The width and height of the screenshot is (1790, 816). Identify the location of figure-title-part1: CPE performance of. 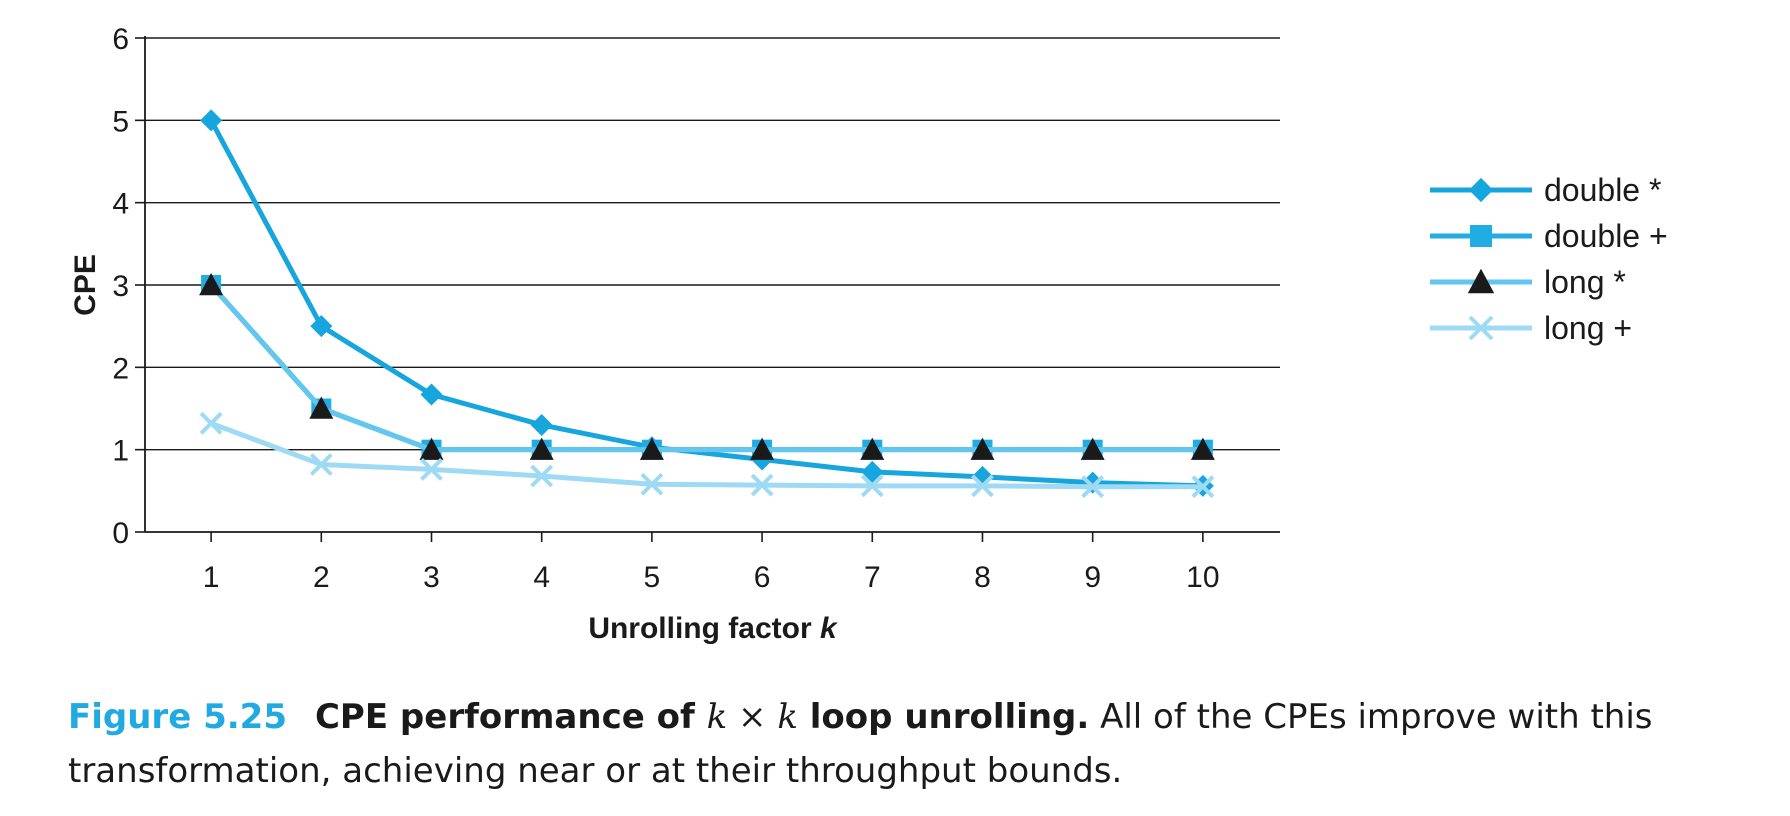
(510, 717).